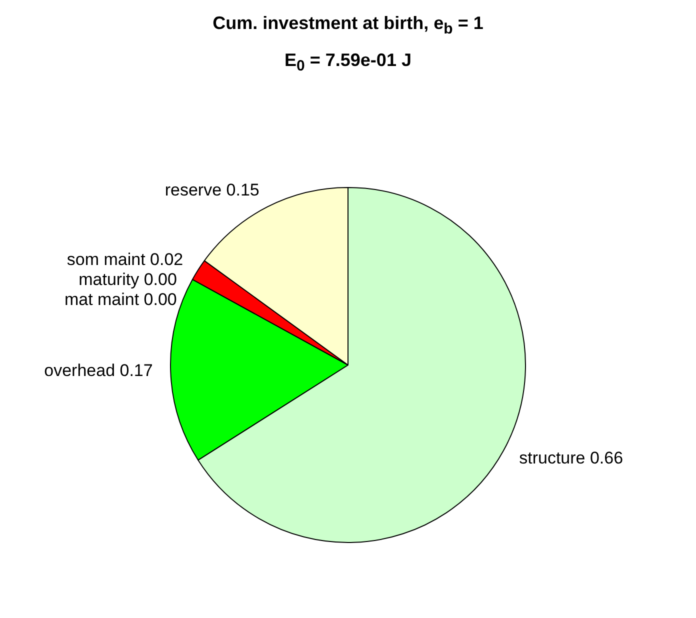 The image size is (696, 618). Describe the element at coordinates (125, 260) in the screenshot. I see `slice-label: som maint 0.02` at that location.